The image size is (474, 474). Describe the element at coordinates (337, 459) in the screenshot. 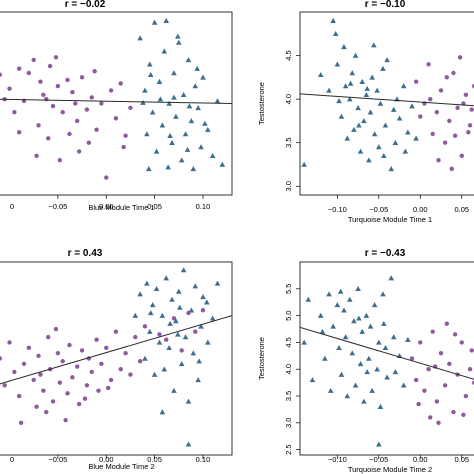

I see `x-tick-label: −0.10` at that location.